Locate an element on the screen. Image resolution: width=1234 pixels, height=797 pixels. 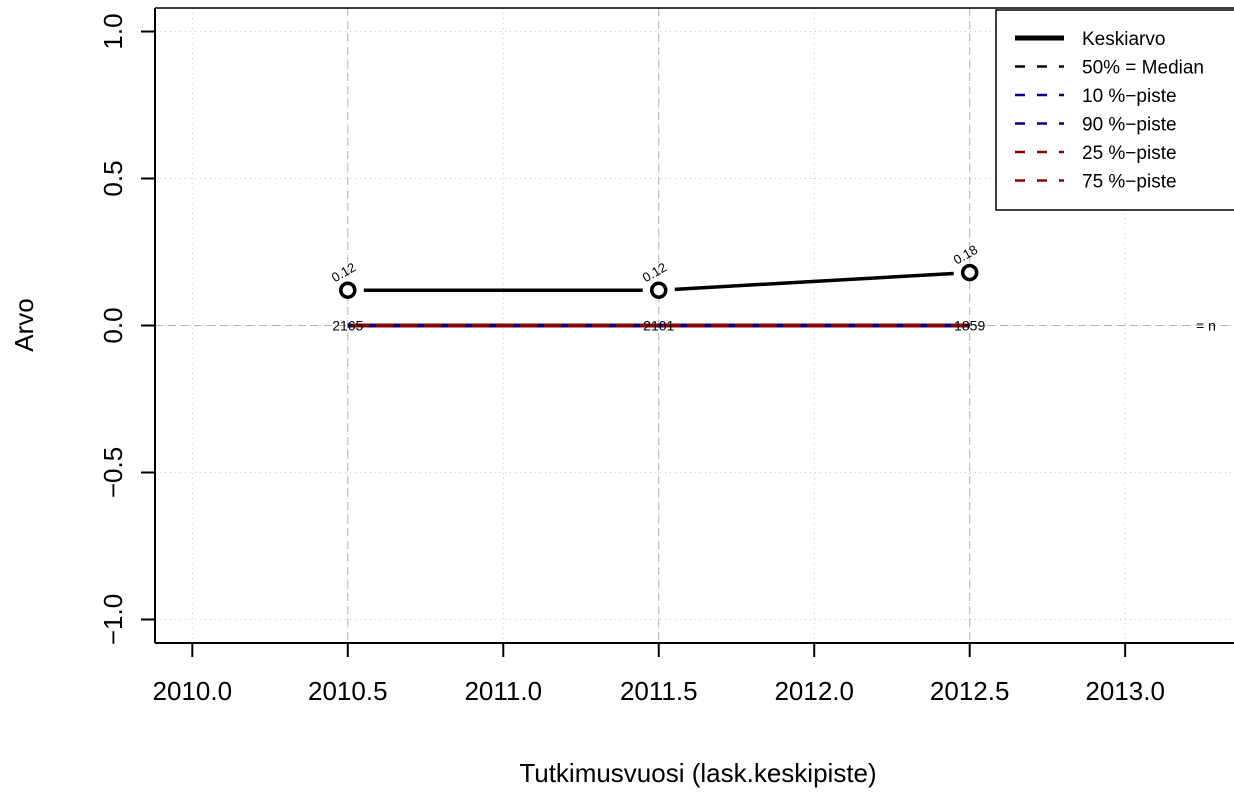
y-tick-label-0: −1.0 is located at coordinates (113, 619).